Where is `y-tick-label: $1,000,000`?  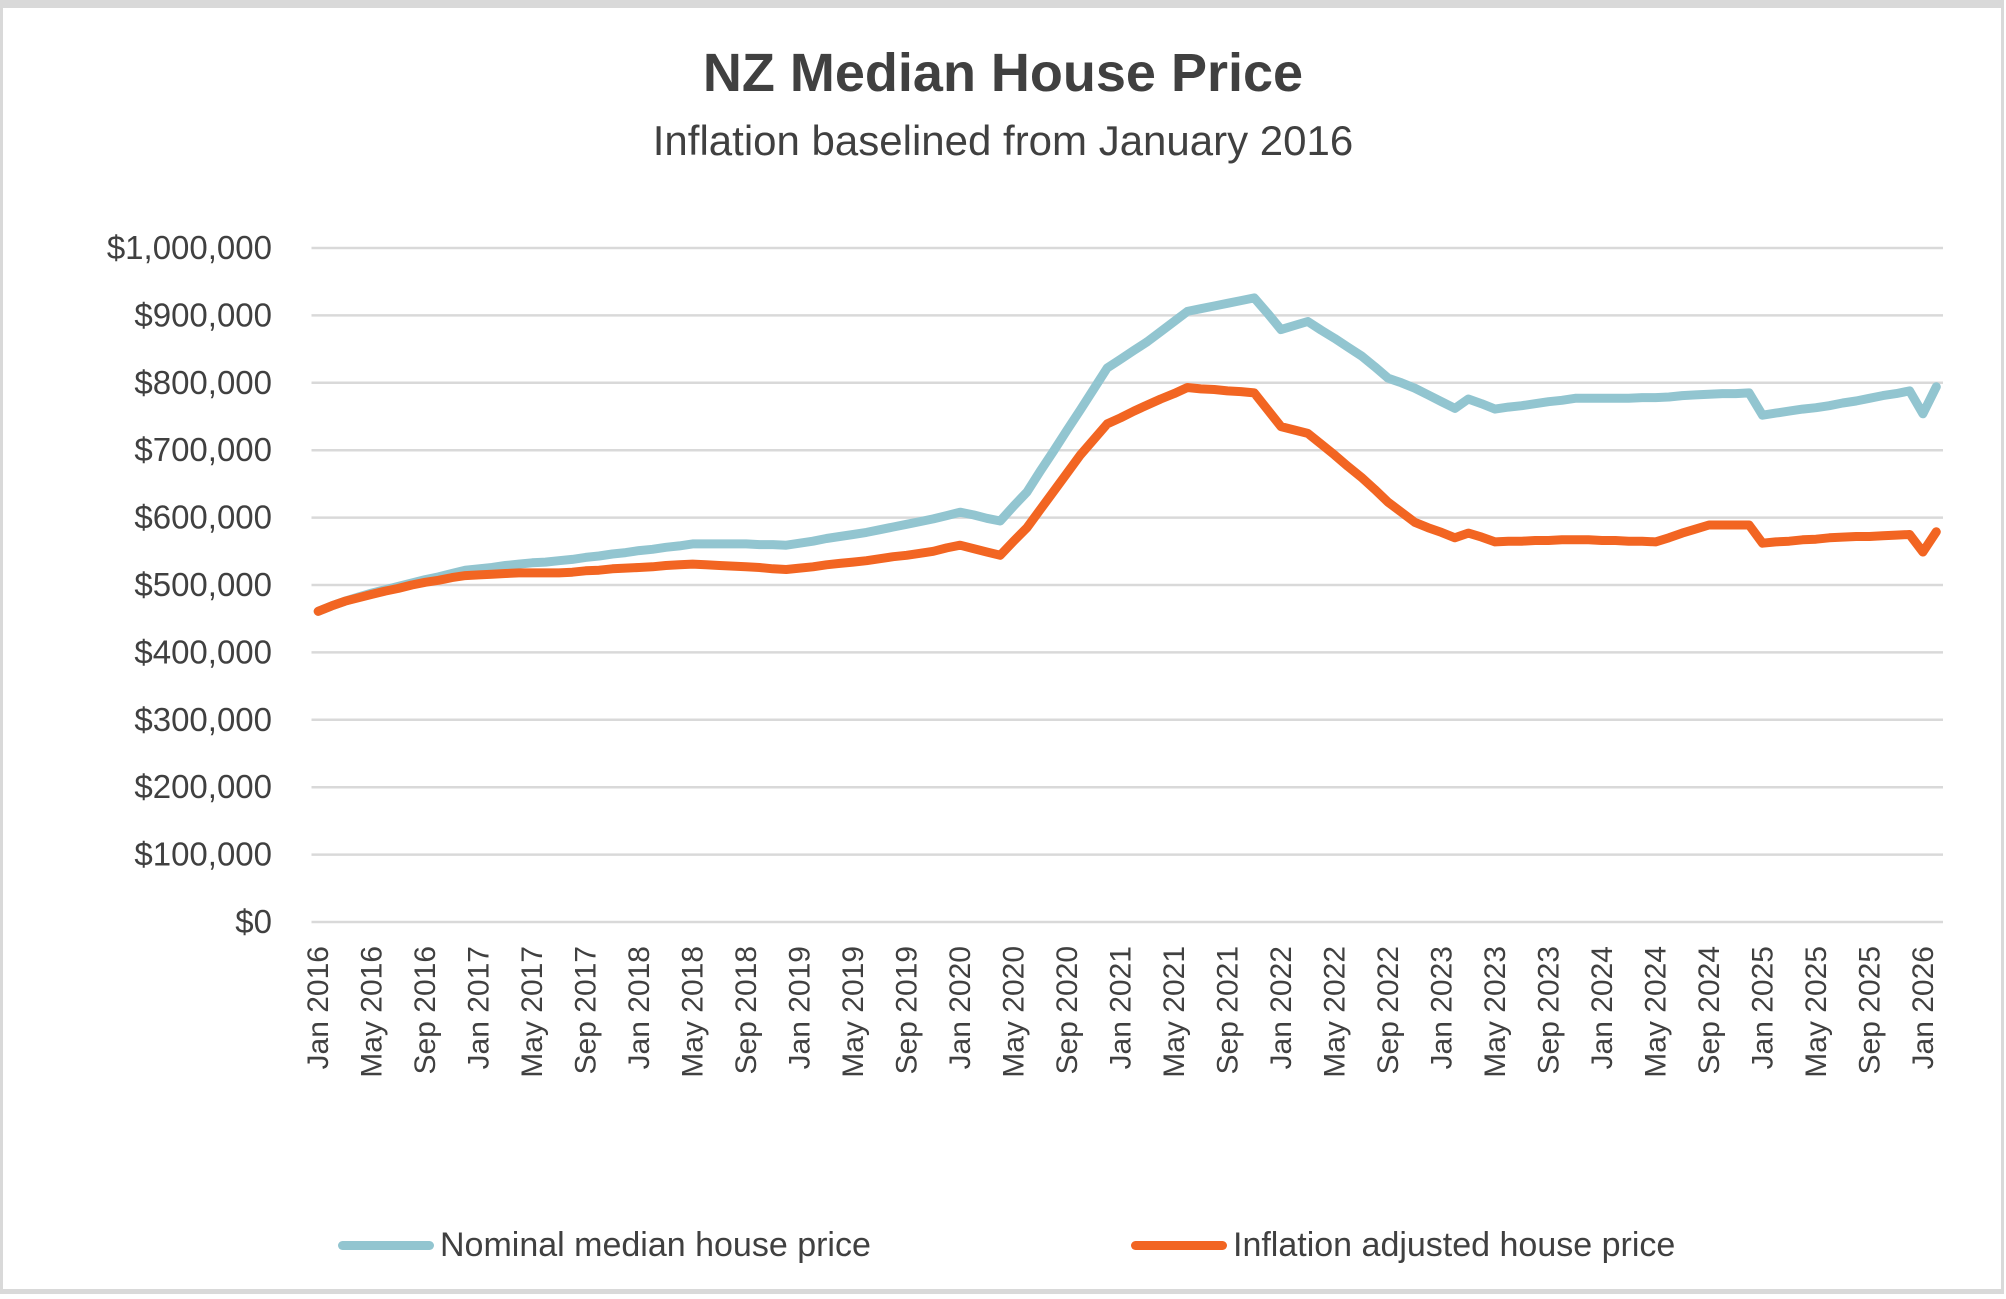 y-tick-label: $1,000,000 is located at coordinates (189, 247).